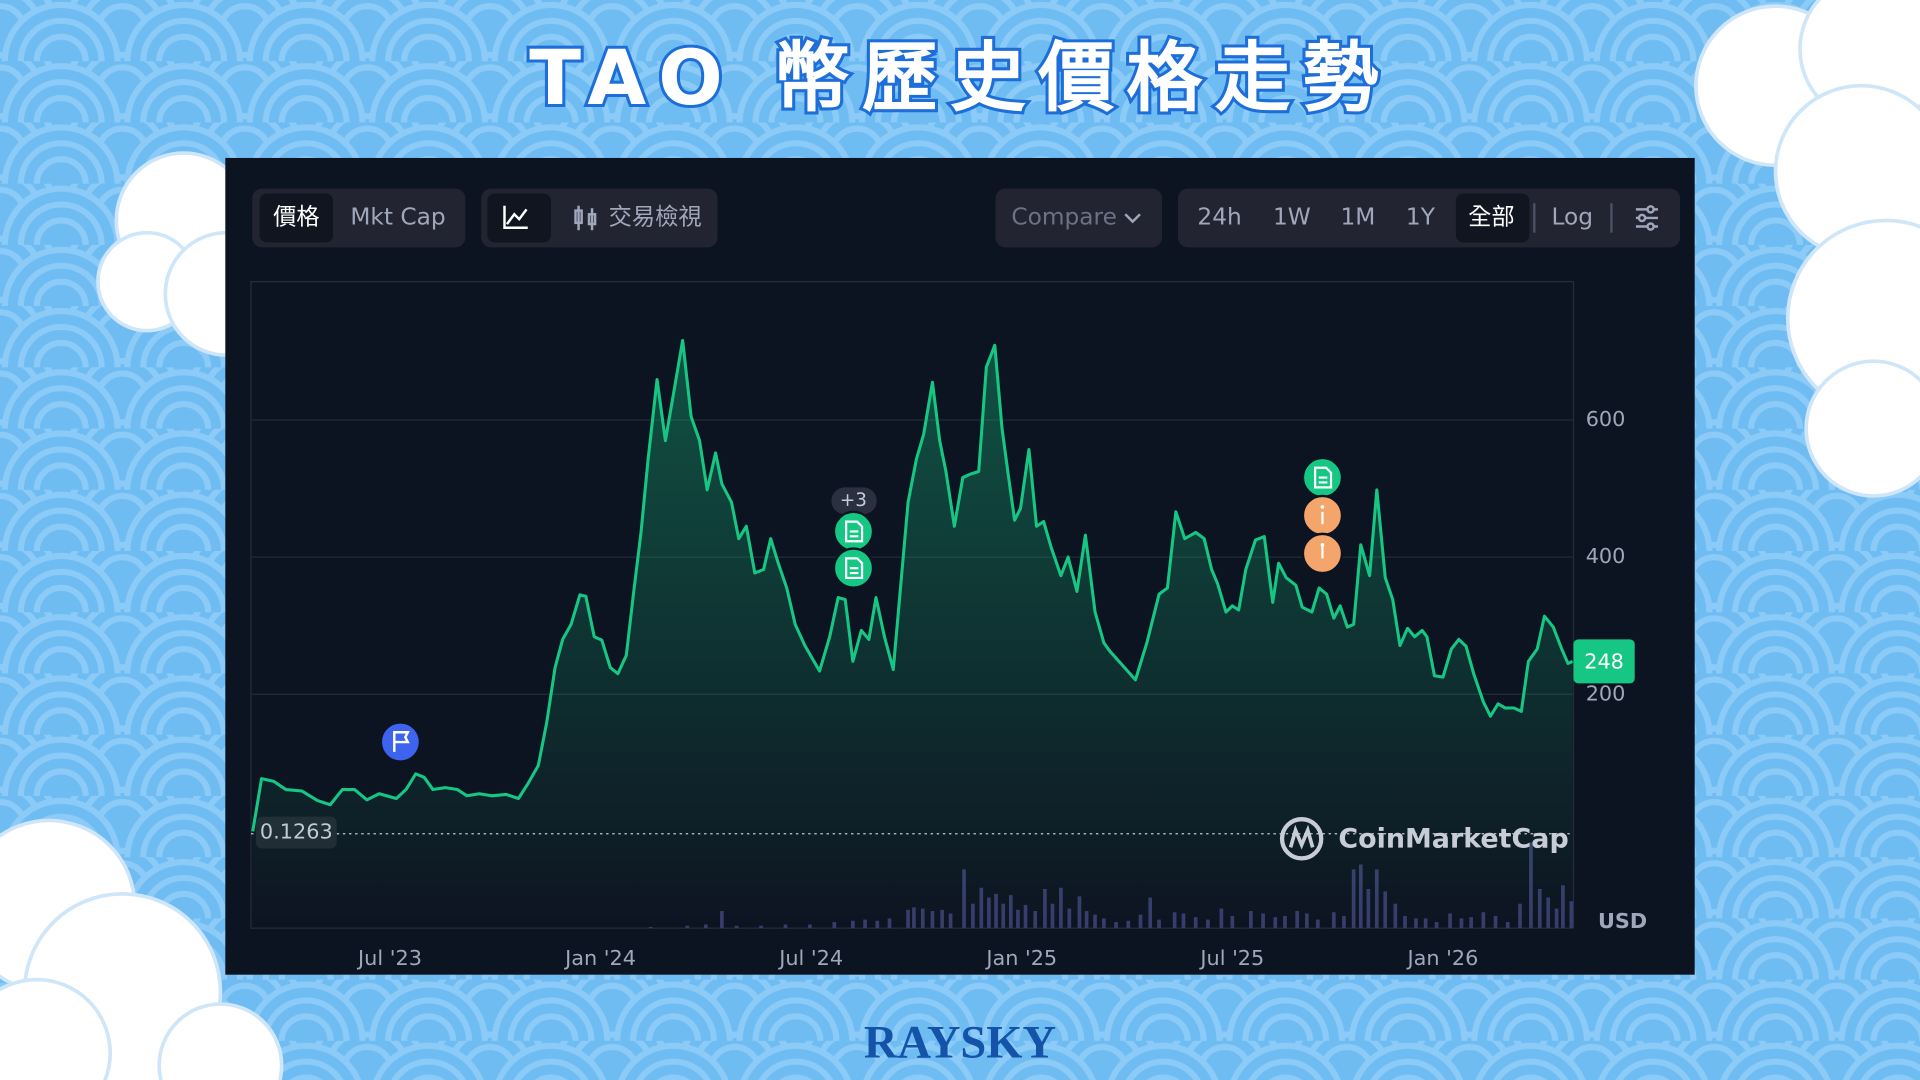 This screenshot has height=1080, width=1920. Describe the element at coordinates (1020, 958) in the screenshot. I see `x-tick-label: Jan '25` at that location.